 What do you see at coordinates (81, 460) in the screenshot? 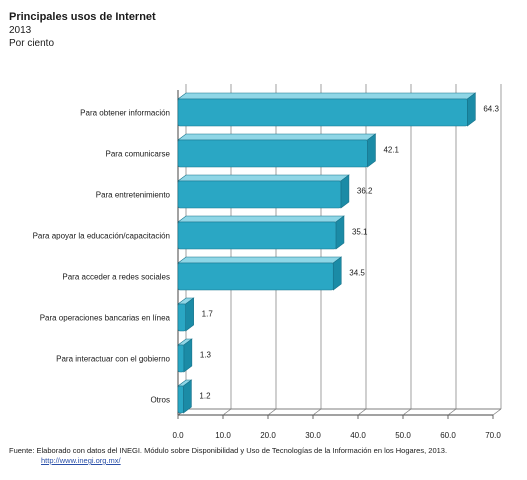
I see `source-link: http://www.inegi.org.mx/` at bounding box center [81, 460].